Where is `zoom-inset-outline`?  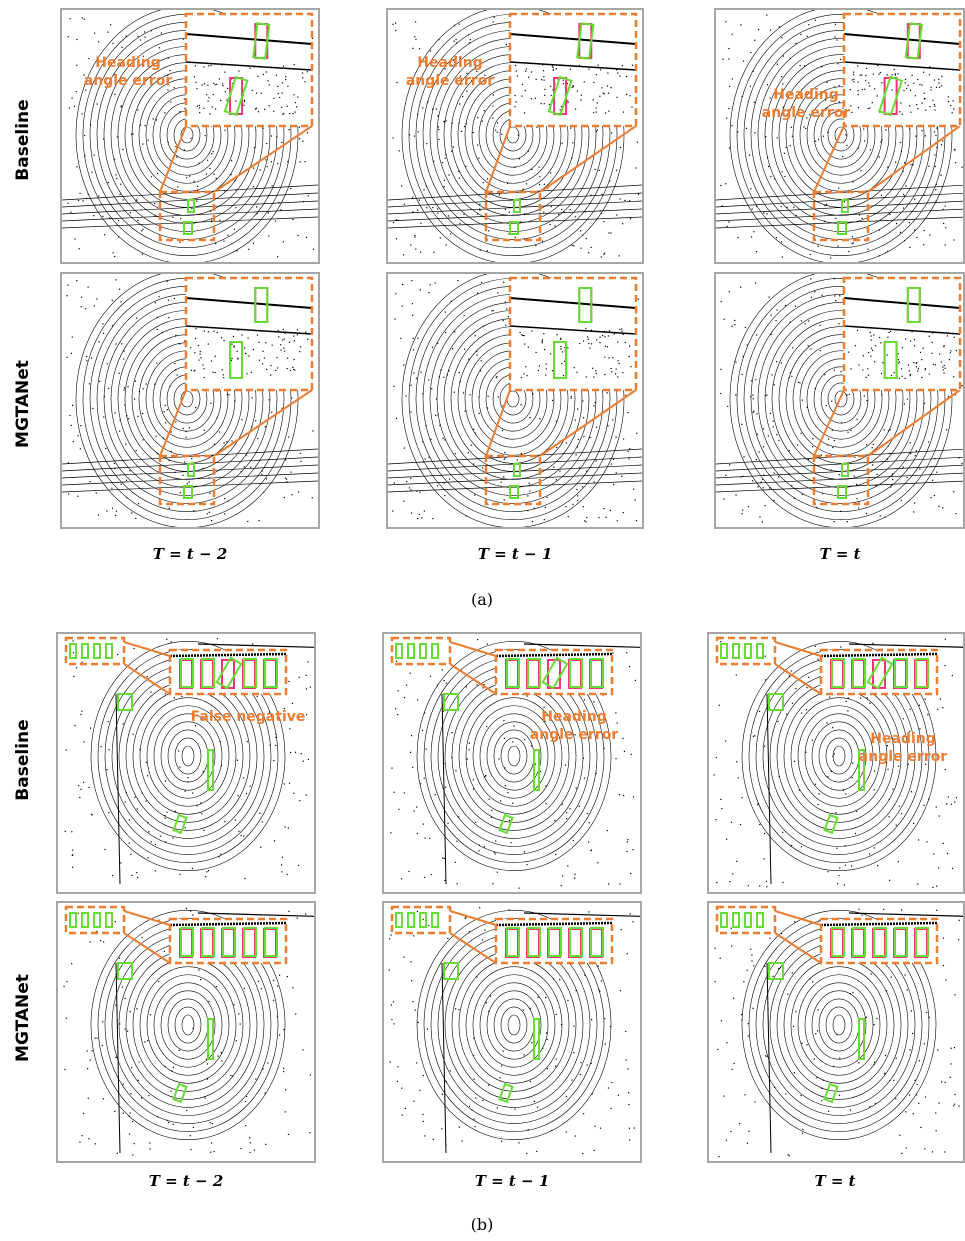 zoom-inset-outline is located at coordinates (228, 672).